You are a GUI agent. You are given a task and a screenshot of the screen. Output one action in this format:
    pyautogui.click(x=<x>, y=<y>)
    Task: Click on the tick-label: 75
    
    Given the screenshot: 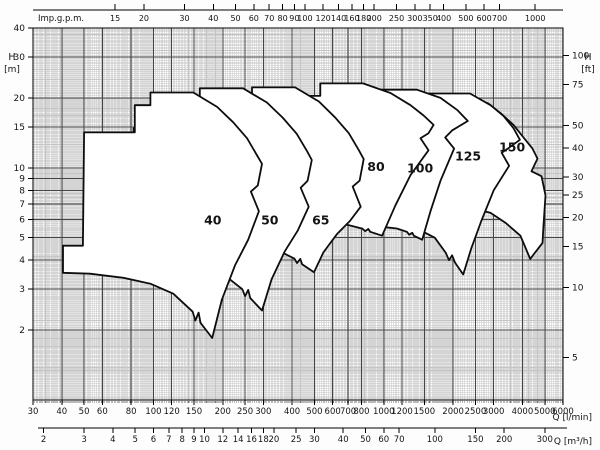 What is the action you would take?
    pyautogui.click(x=577, y=85)
    